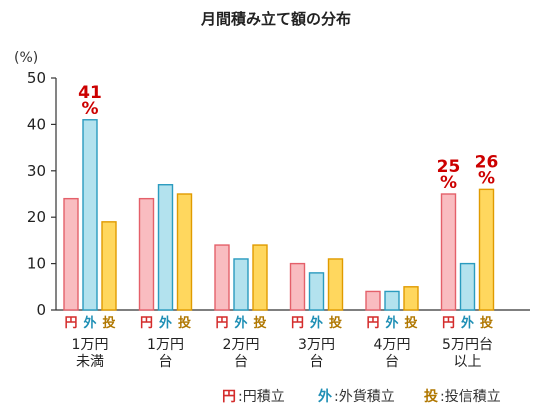 The height and width of the screenshot is (413, 552). What do you see at coordinates (41, 310) in the screenshot?
I see `y-tick-label: 0` at bounding box center [41, 310].